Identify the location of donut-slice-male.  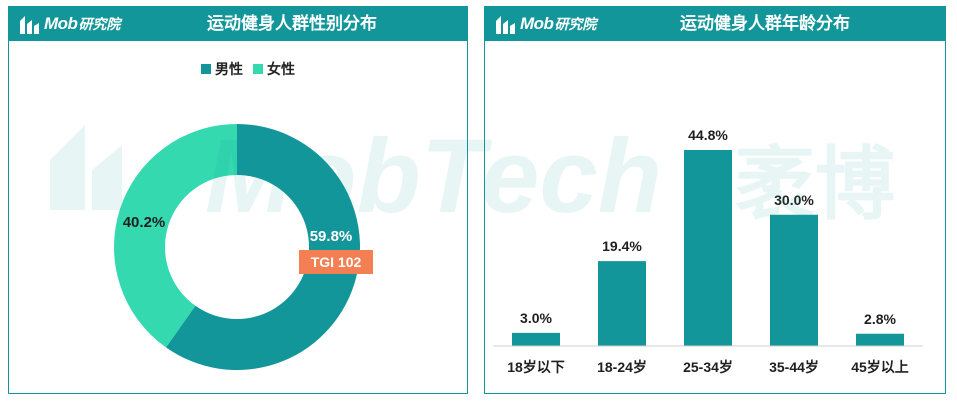
(262, 247).